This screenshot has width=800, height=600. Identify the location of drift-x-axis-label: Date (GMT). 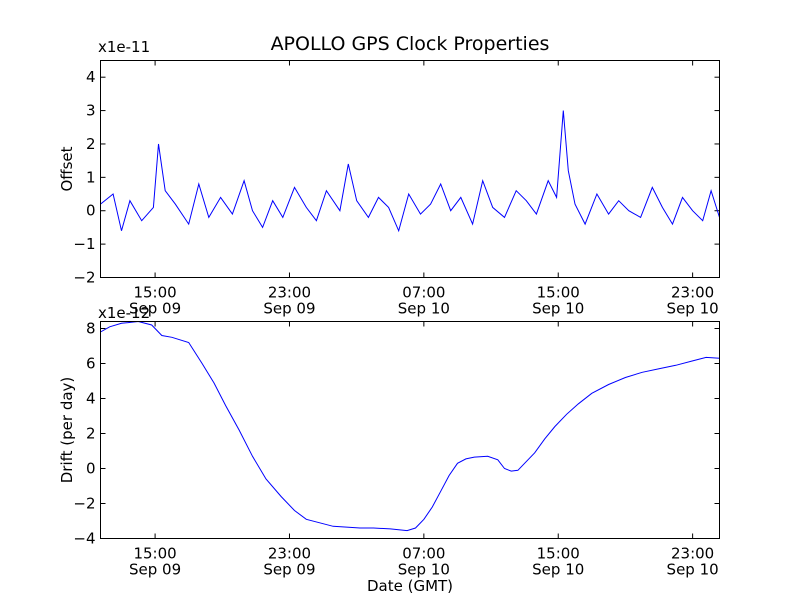
(410, 586).